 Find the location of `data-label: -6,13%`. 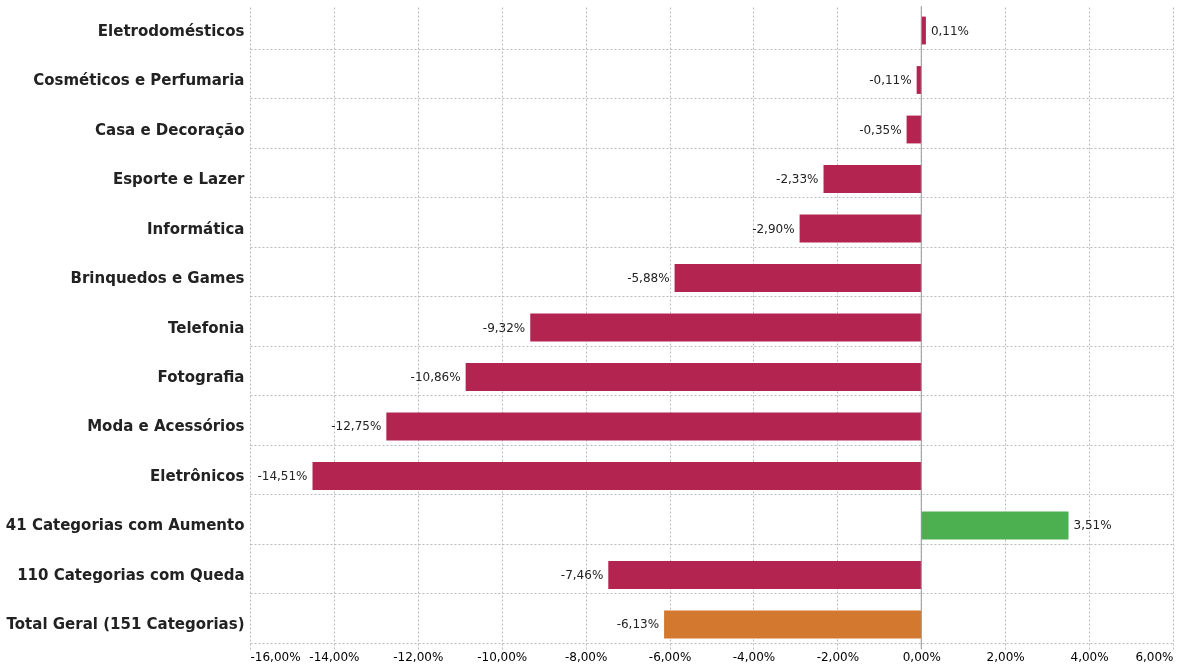

data-label: -6,13% is located at coordinates (638, 624).